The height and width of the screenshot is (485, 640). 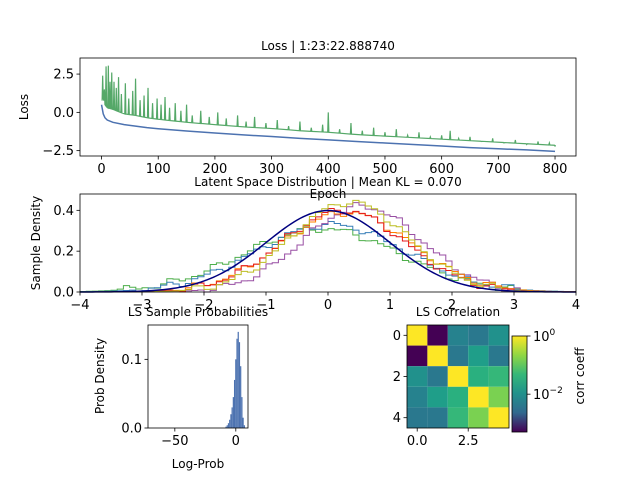 What do you see at coordinates (174, 441) in the screenshot?
I see `x-tick-label: −50` at bounding box center [174, 441].